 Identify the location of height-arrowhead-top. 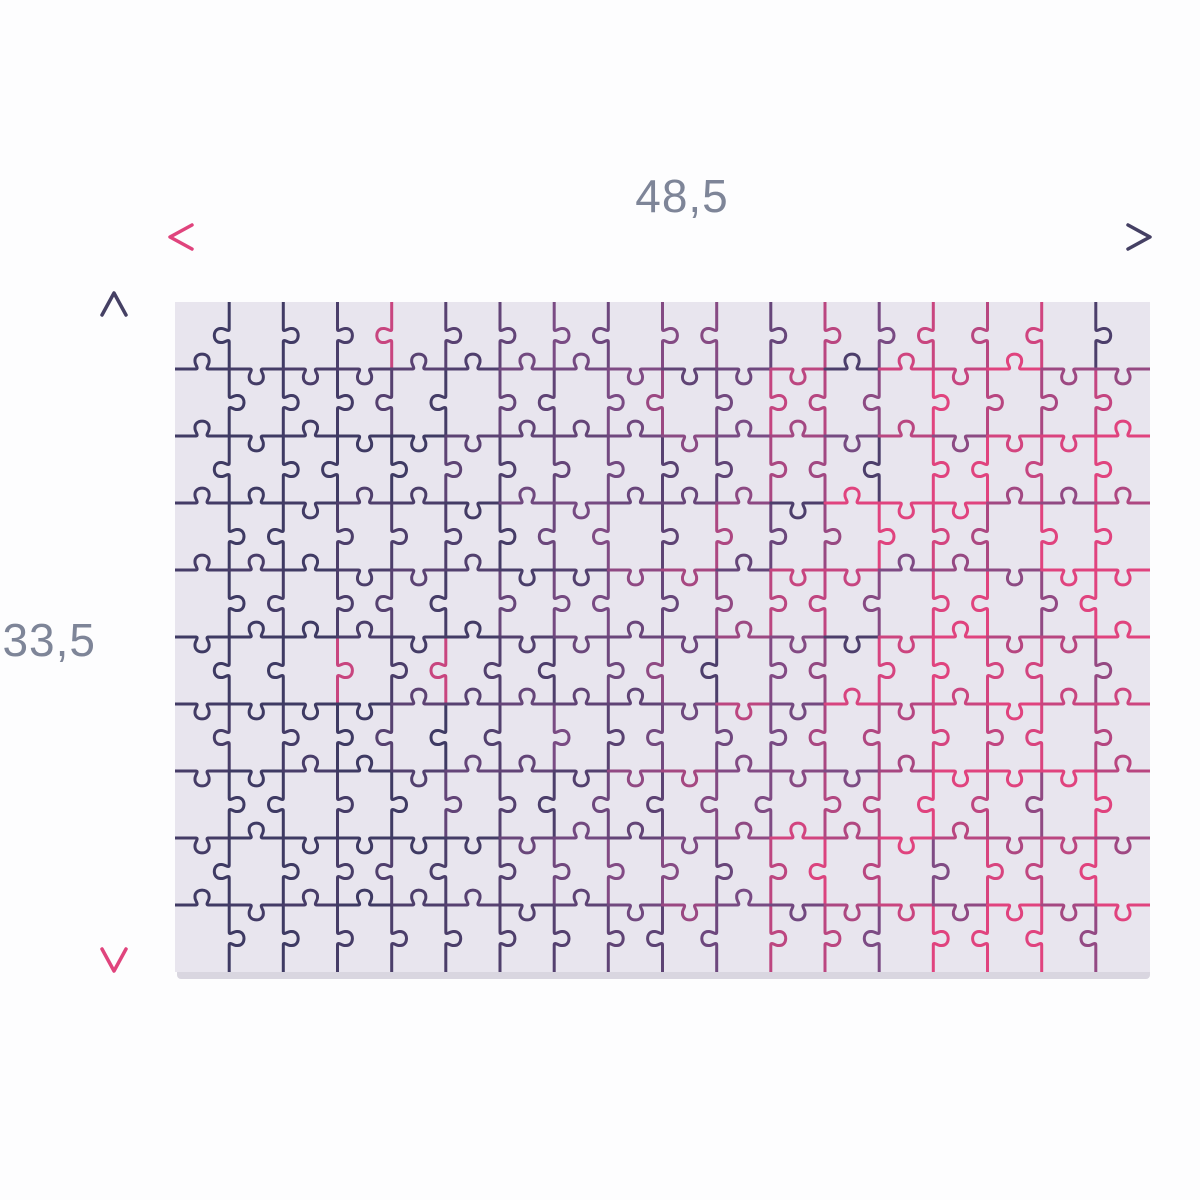
(114, 304).